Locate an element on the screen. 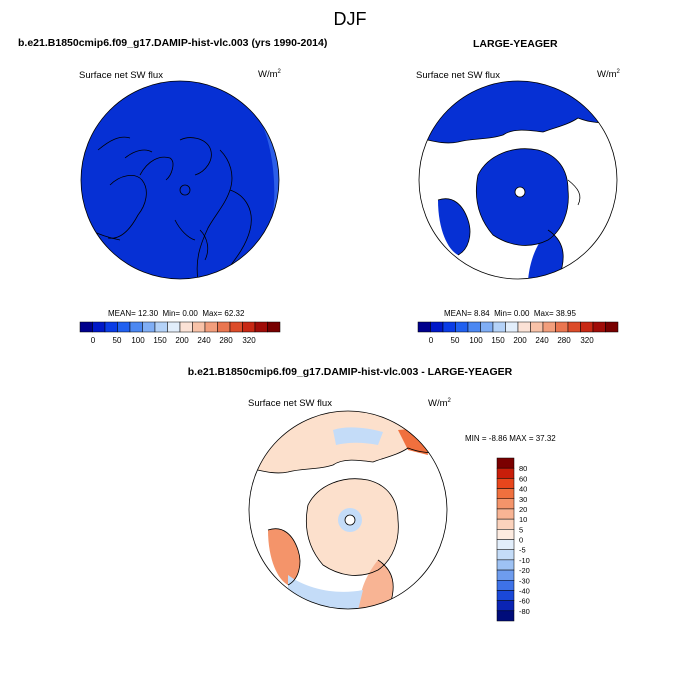 The width and height of the screenshot is (700, 700). right-colorbar-tick-label: 0 is located at coordinates (431, 340).